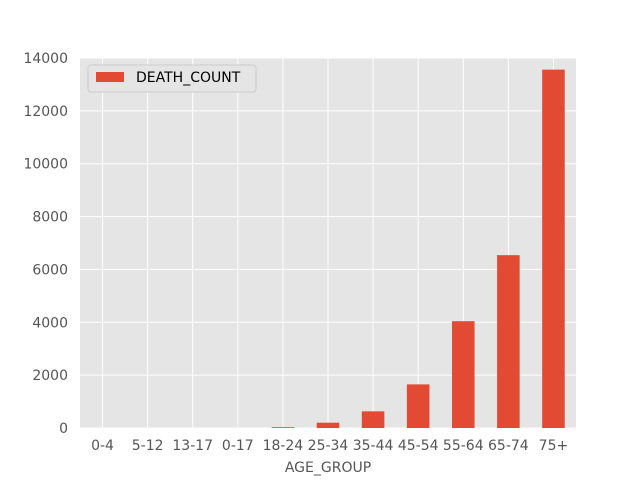  What do you see at coordinates (63, 429) in the screenshot?
I see `y-tick-label: 0` at bounding box center [63, 429].